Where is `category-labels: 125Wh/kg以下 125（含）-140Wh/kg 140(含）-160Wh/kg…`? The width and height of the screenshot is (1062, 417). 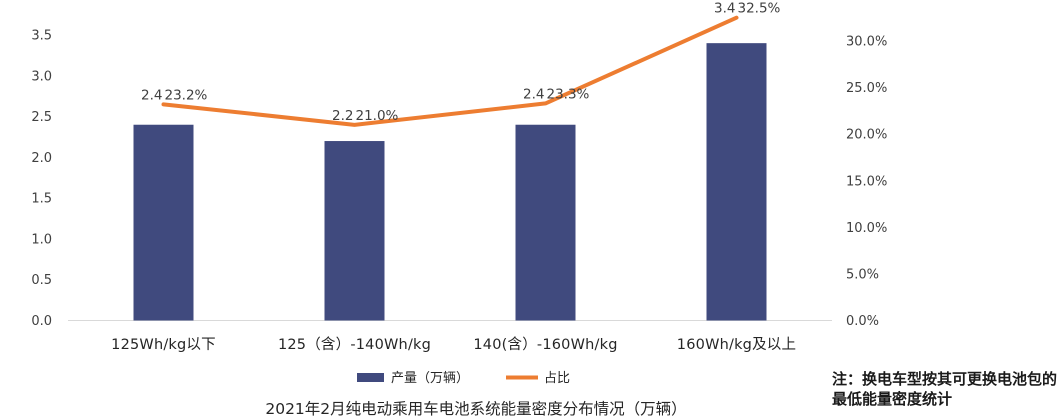 category-labels: 125Wh/kg以下 125（含）-140Wh/kg 140(含）-160Wh/kg… is located at coordinates (453, 344).